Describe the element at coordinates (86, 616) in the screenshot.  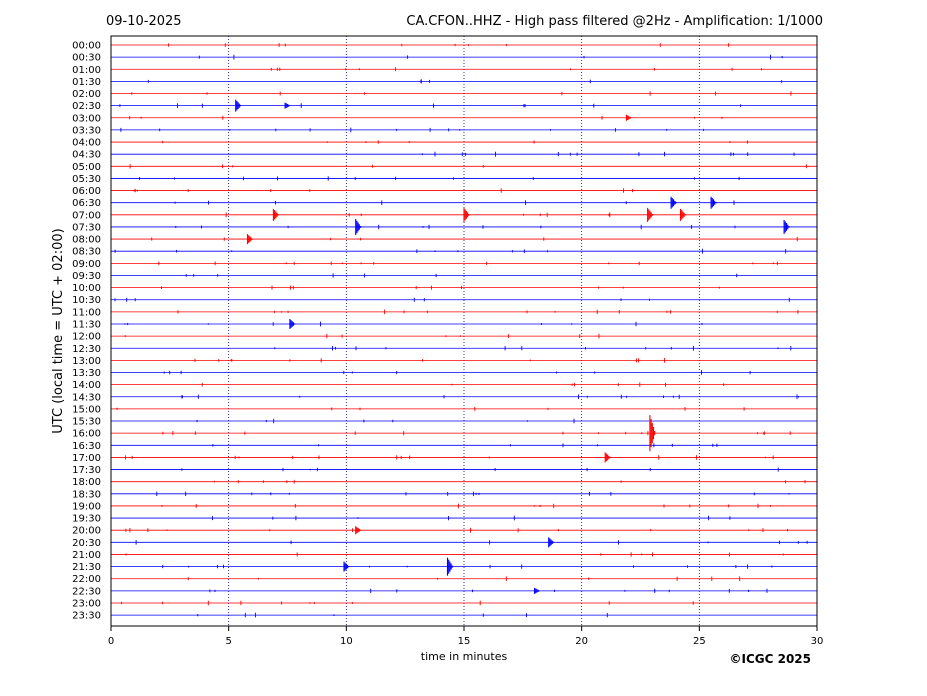
I see `y-tick-label: 23:30` at that location.